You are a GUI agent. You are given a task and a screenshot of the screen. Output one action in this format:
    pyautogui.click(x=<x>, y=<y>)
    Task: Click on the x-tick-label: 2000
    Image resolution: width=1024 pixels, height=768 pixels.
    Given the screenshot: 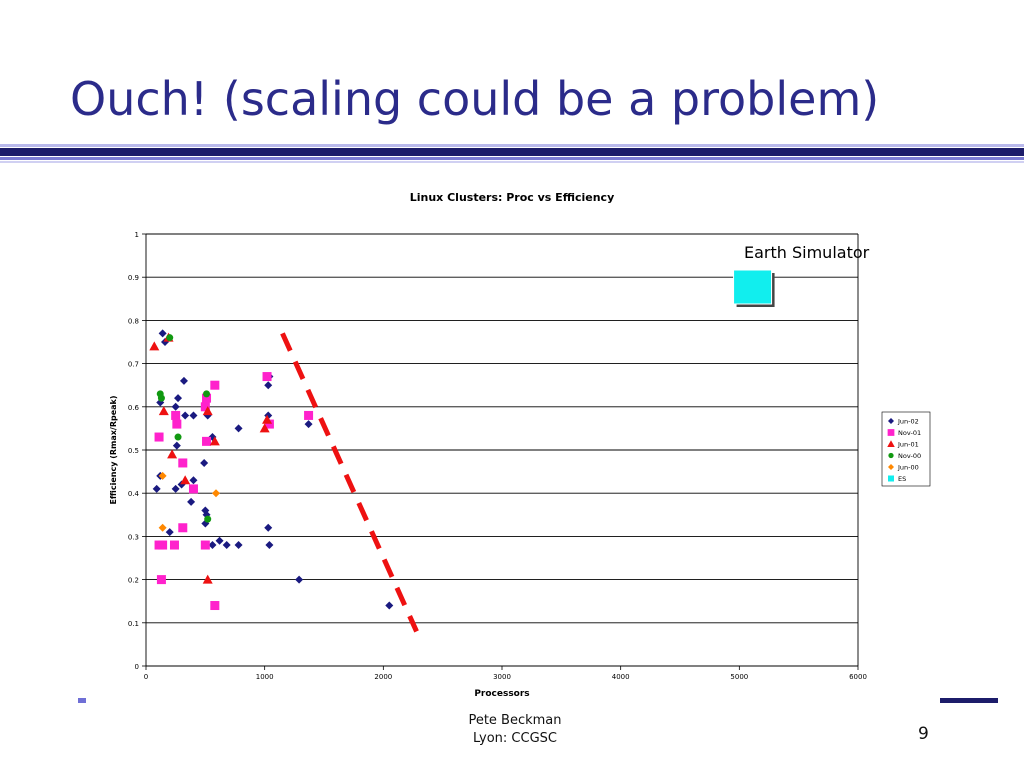 What is the action you would take?
    pyautogui.click(x=383, y=677)
    